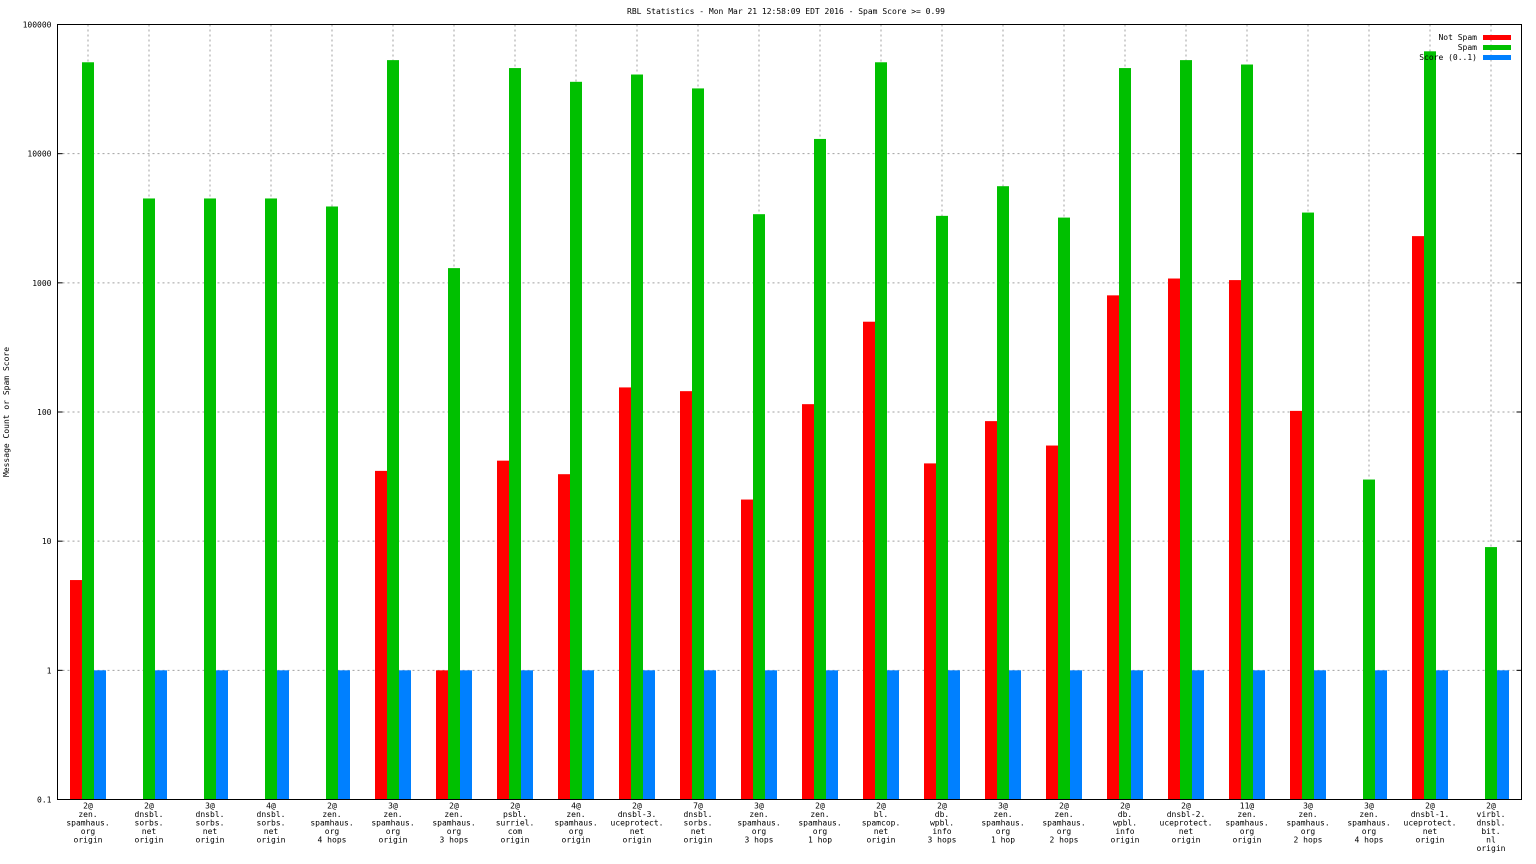 The image size is (1536, 864). What do you see at coordinates (1491, 840) in the screenshot?
I see `x-tick-label-line: nl` at bounding box center [1491, 840].